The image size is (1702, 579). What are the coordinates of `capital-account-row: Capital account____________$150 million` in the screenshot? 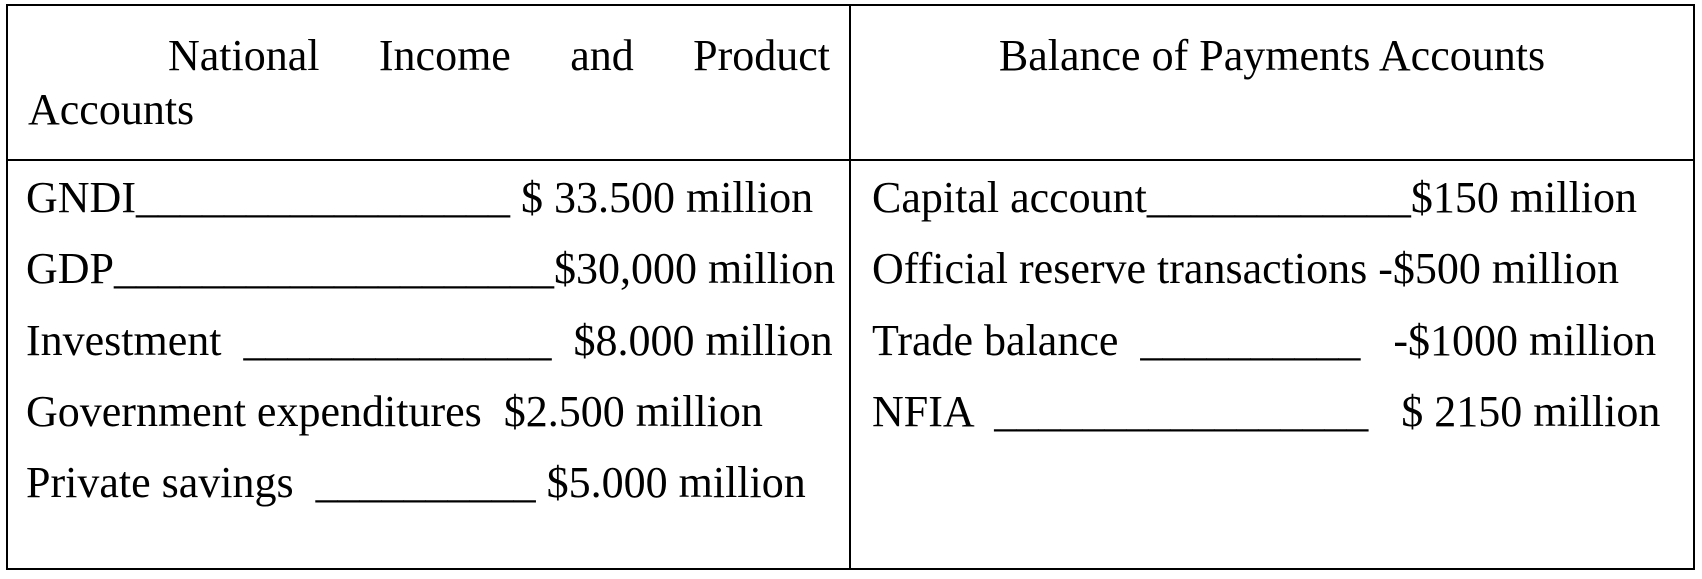 It's located at (1255, 197).